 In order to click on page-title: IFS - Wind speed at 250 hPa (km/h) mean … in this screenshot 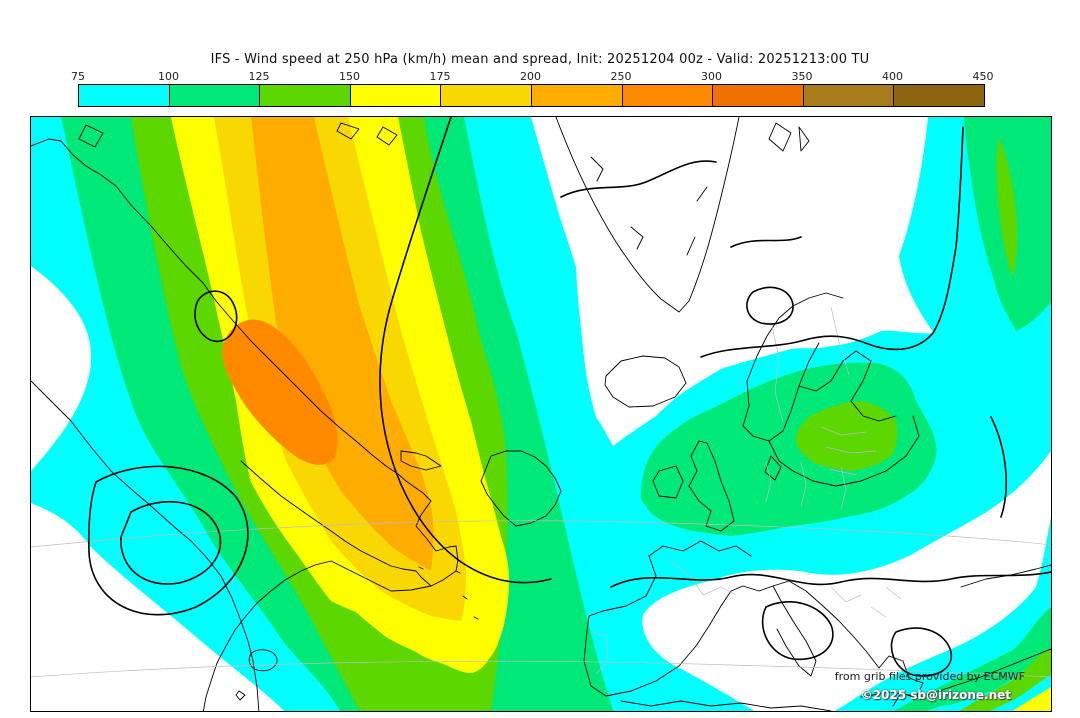, I will do `click(540, 59)`.